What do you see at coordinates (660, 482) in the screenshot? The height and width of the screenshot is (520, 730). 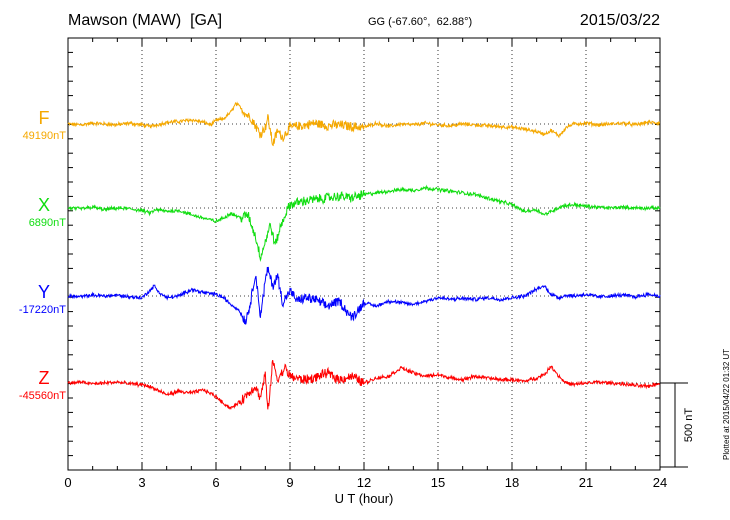 I see `x-tick-label: 24` at bounding box center [660, 482].